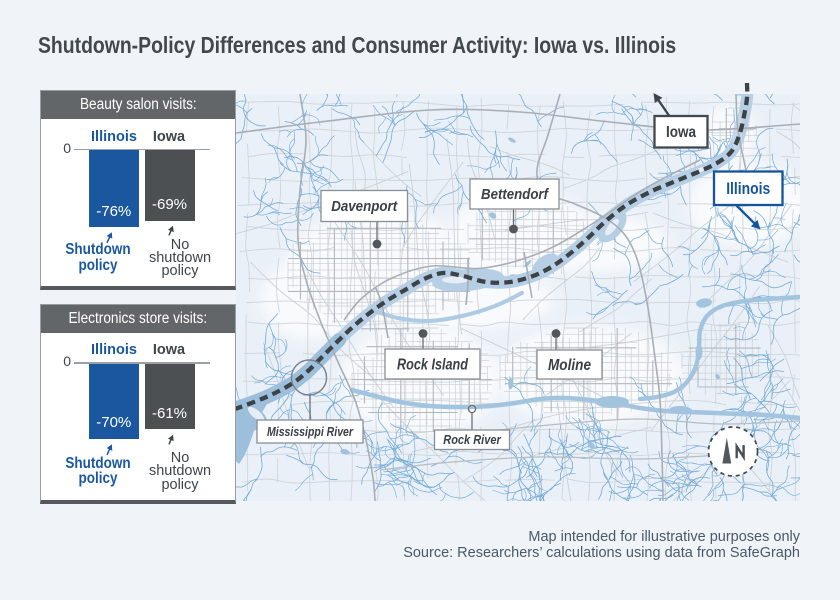 The width and height of the screenshot is (840, 600). Describe the element at coordinates (432, 364) in the screenshot. I see `svg-text: Rock Island` at that location.